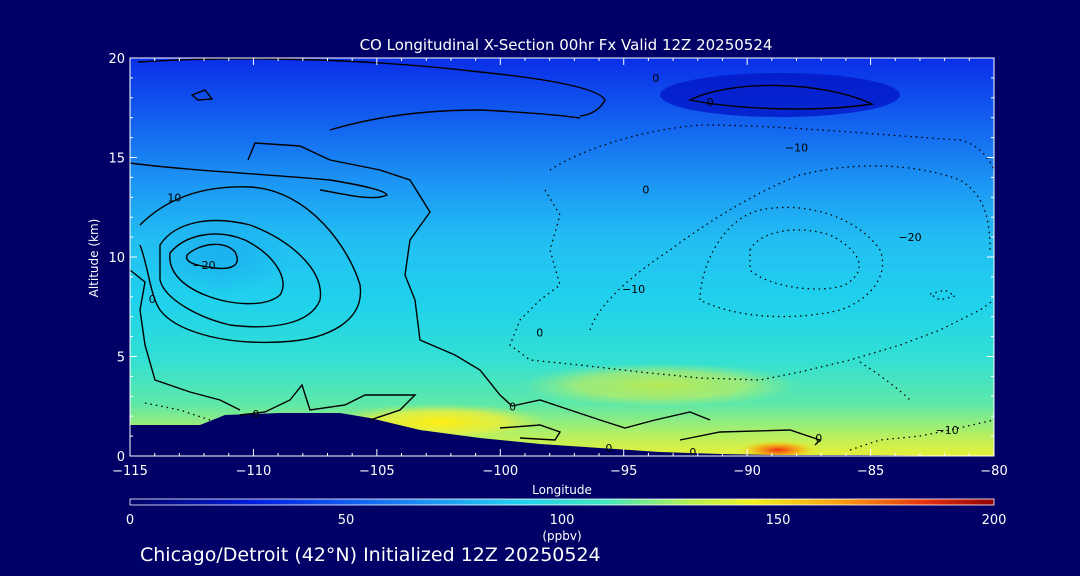  I want to click on contour-label: 10, so click(174, 197).